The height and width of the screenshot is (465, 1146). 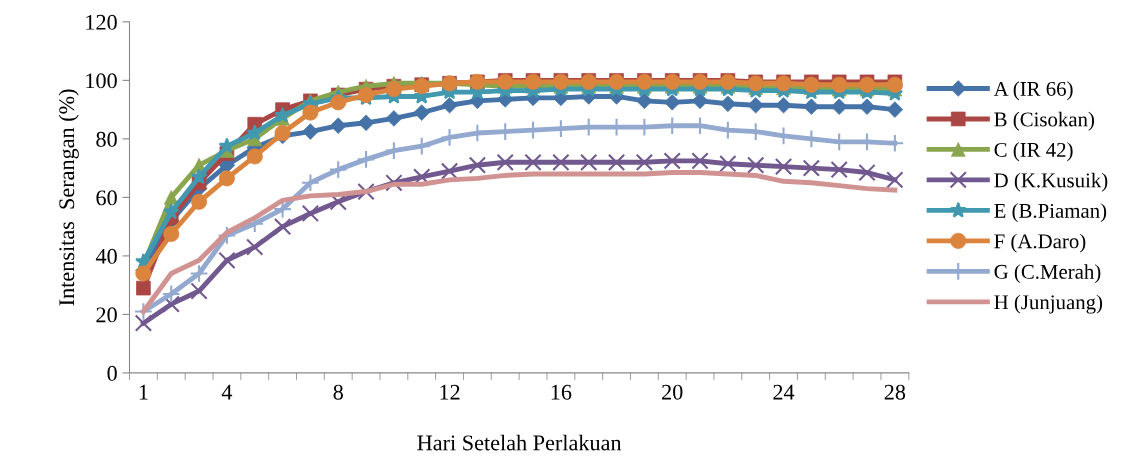 What do you see at coordinates (672, 392) in the screenshot?
I see `x-tick-label: 20` at bounding box center [672, 392].